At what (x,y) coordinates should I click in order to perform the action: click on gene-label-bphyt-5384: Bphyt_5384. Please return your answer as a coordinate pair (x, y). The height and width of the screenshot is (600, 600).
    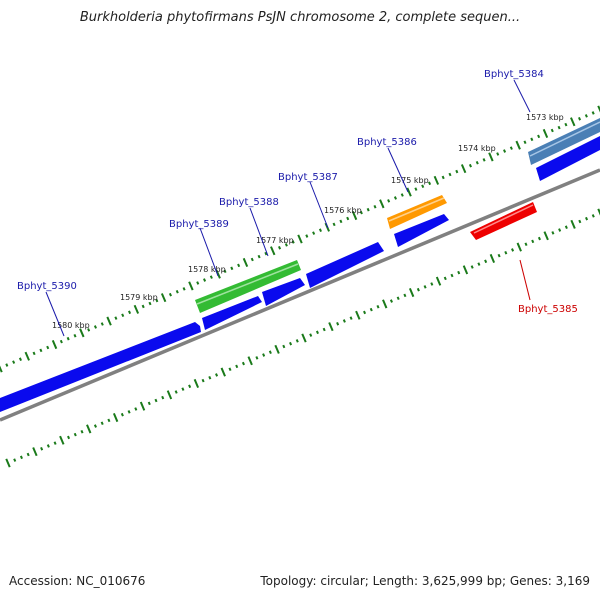
    Looking at the image, I should click on (514, 74).